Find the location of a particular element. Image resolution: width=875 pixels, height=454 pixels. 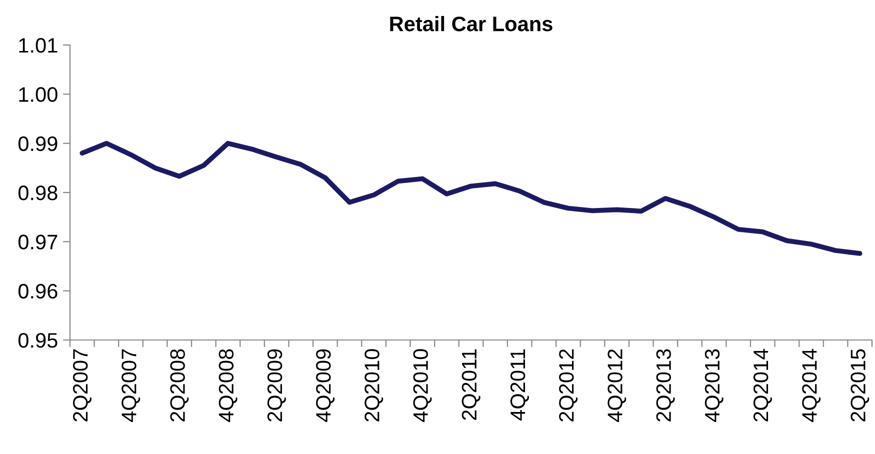

y-tick-label: 0.98 is located at coordinates (38, 193).